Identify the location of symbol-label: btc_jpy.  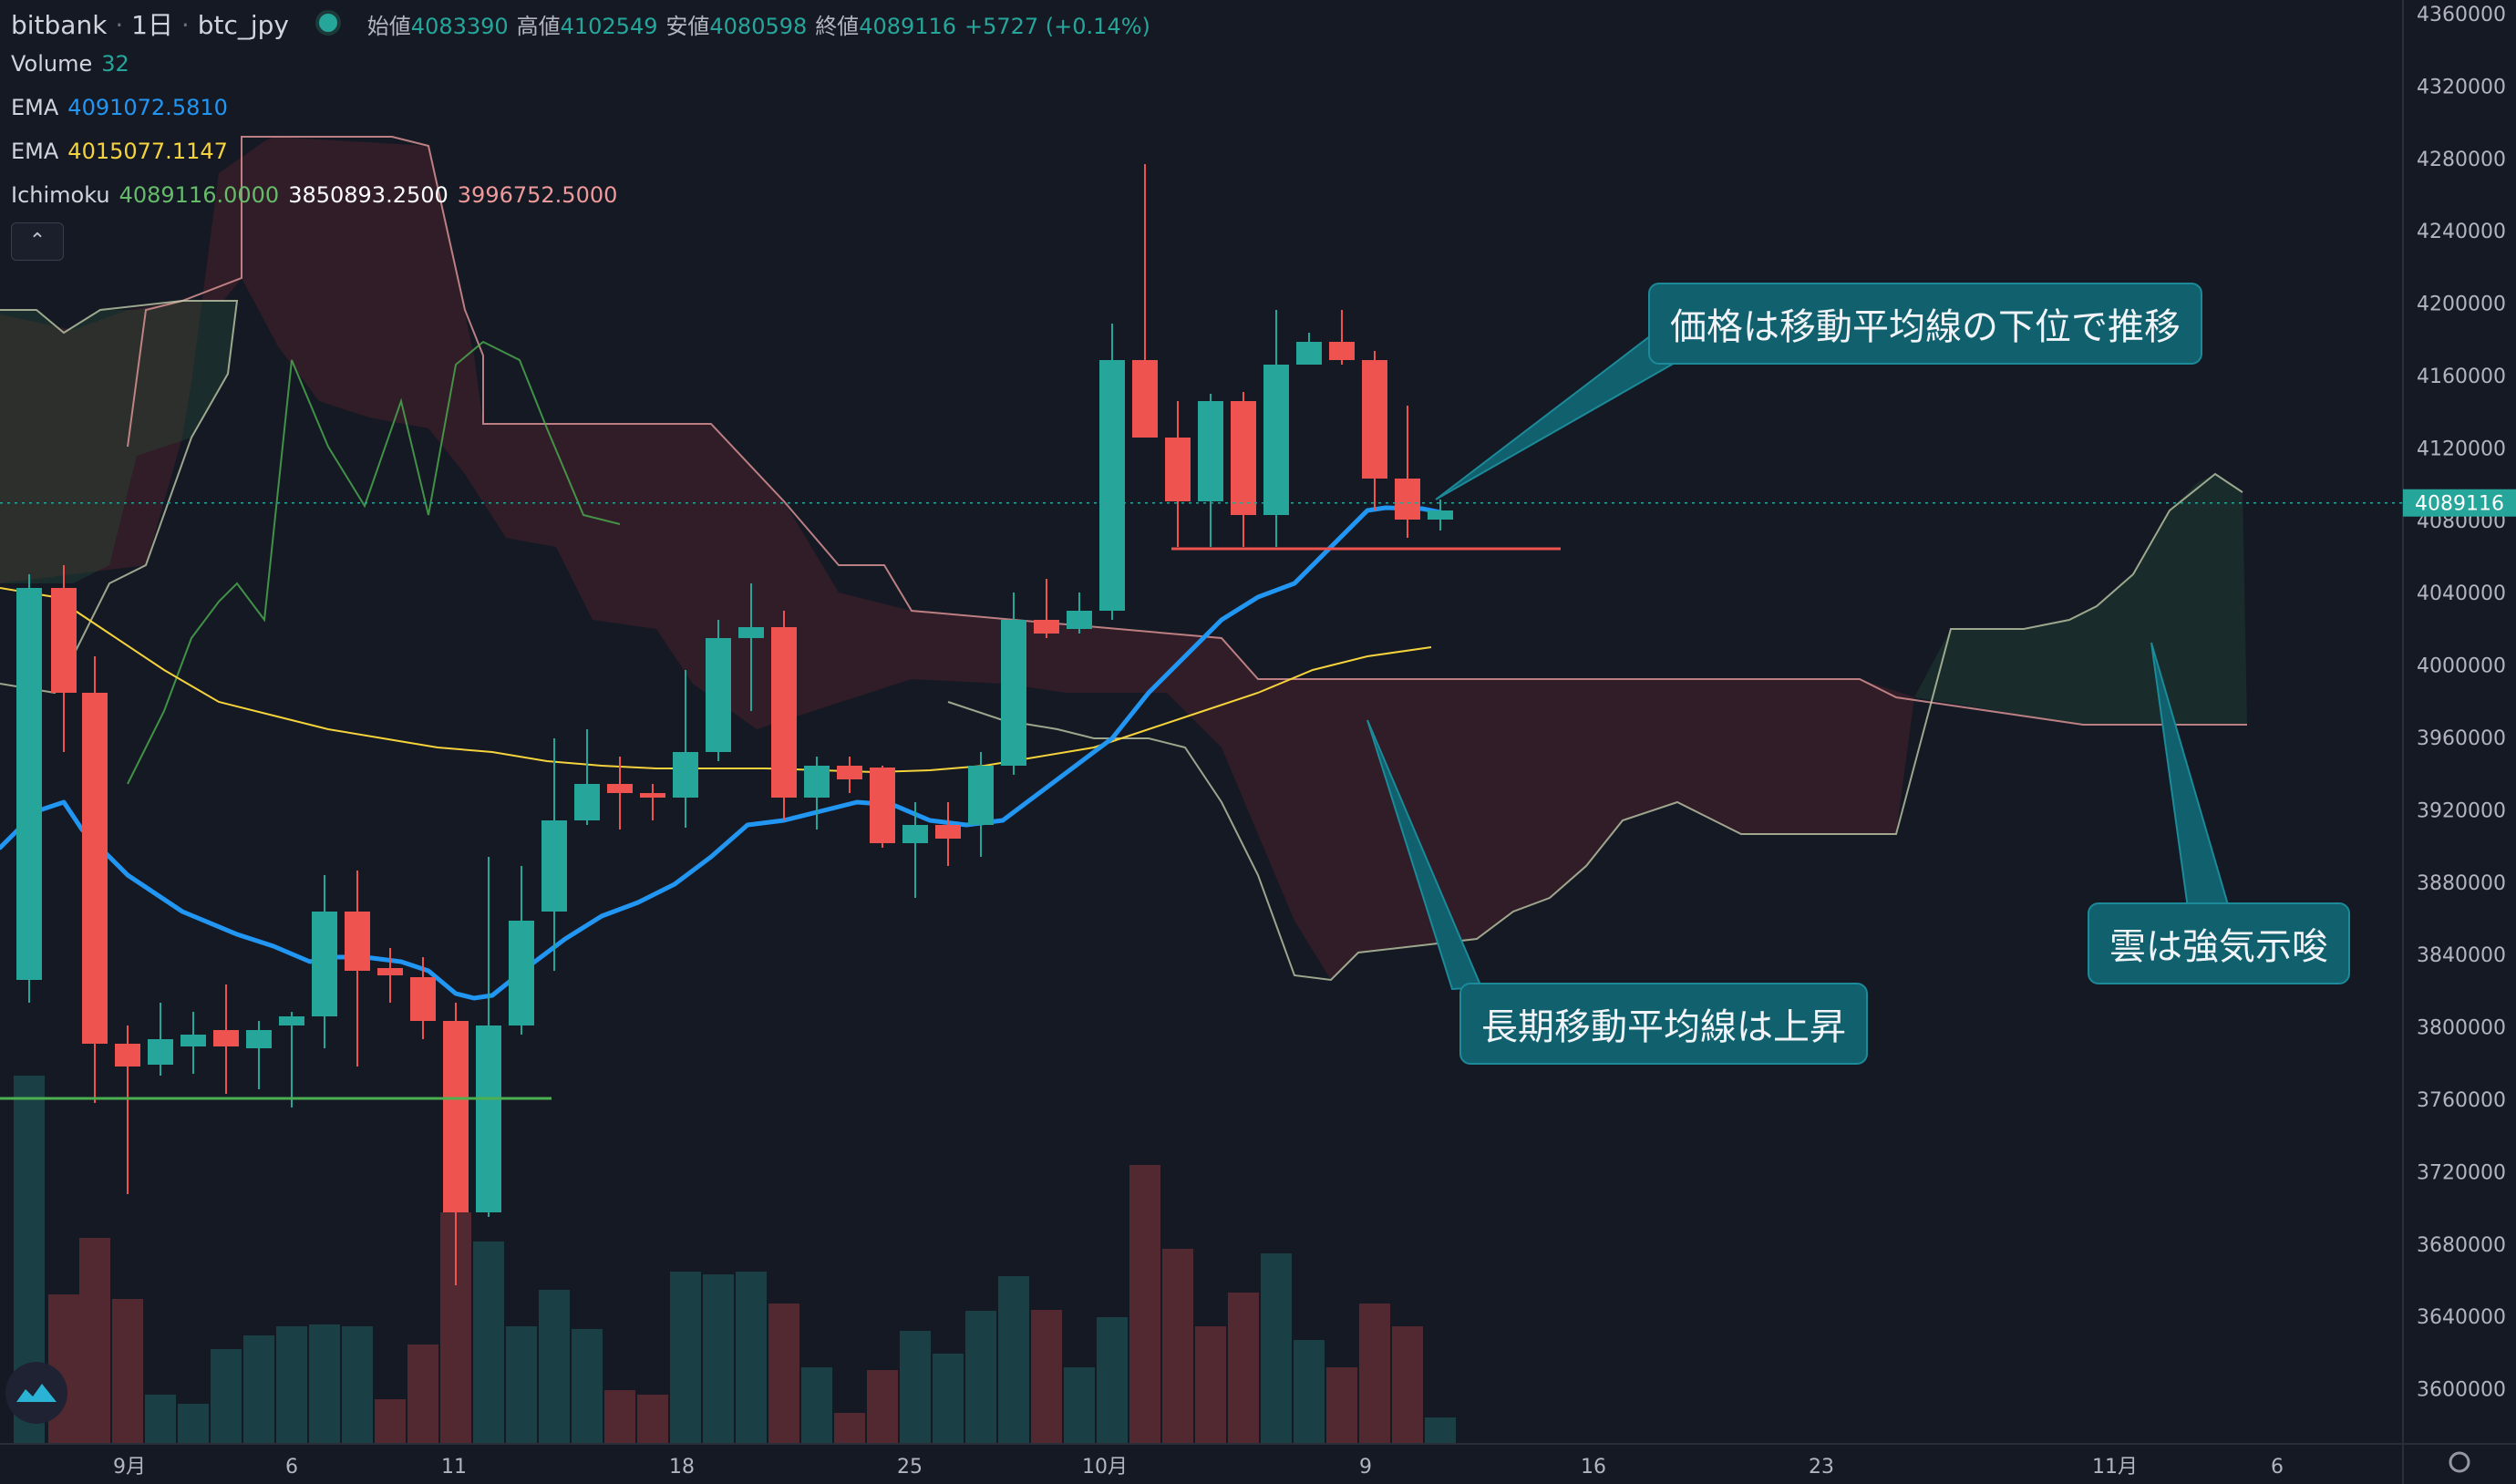
(243, 25).